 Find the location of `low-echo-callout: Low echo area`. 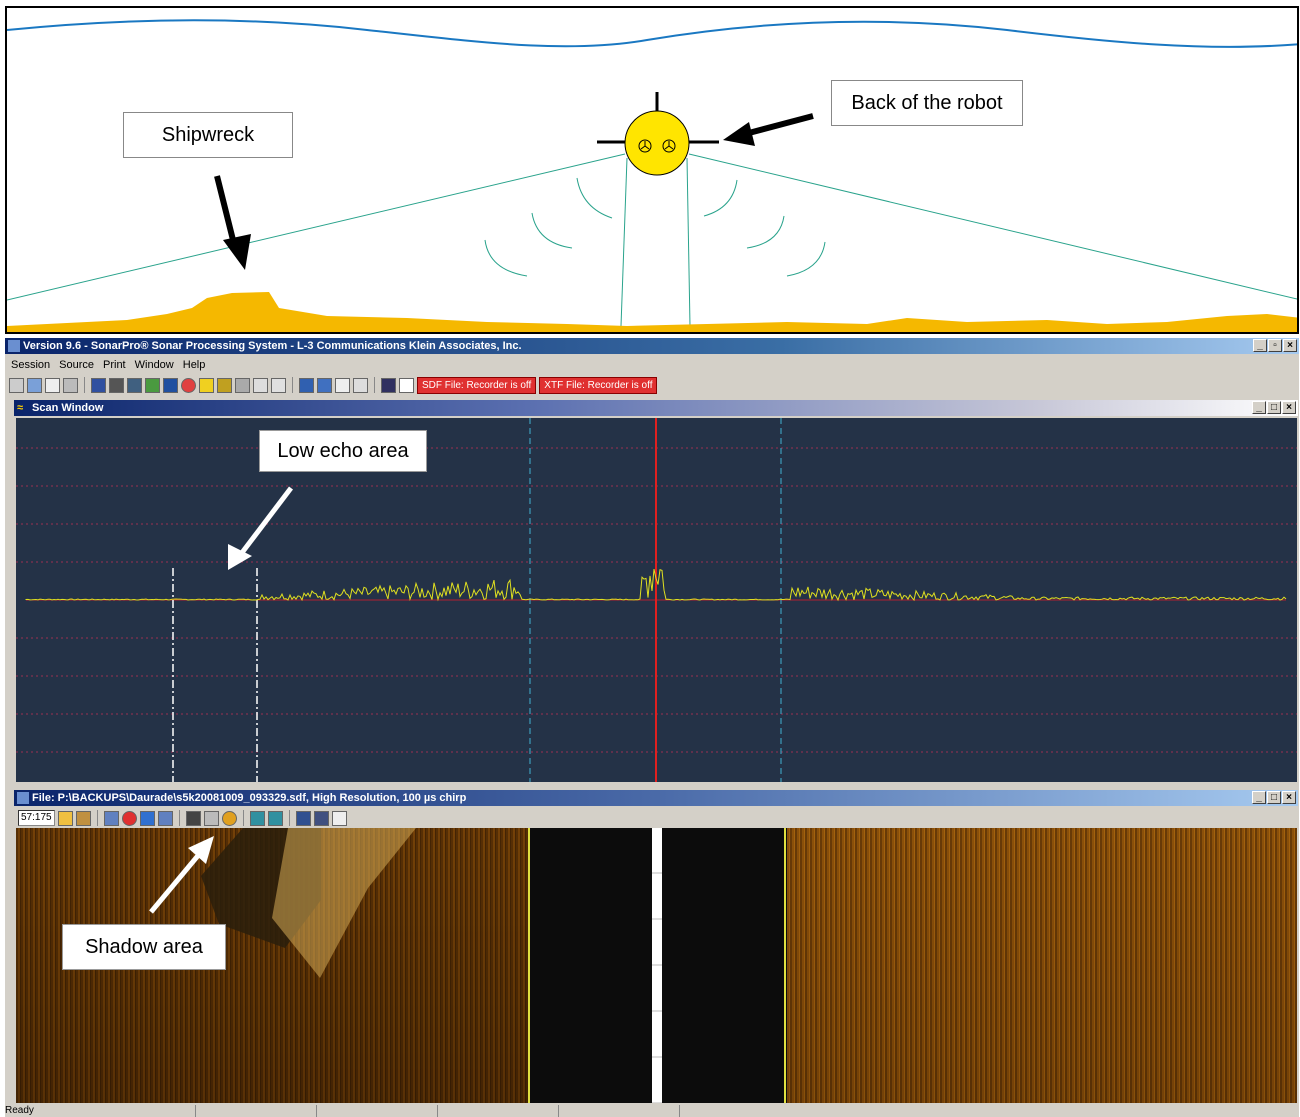

low-echo-callout: Low echo area is located at coordinates (343, 451).